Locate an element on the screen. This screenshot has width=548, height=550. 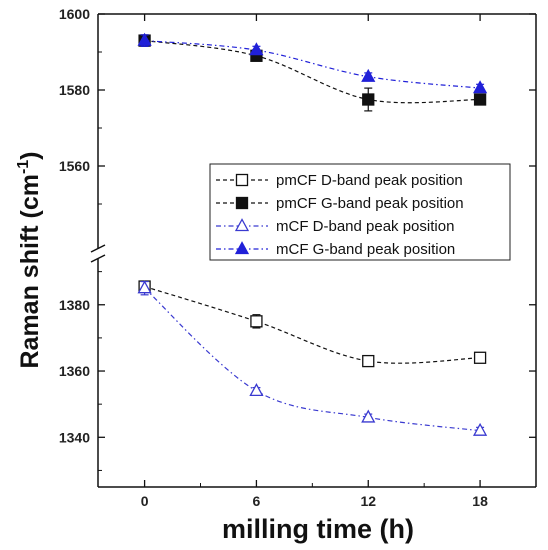
y-tick-label: 1560 is located at coordinates (74, 166).